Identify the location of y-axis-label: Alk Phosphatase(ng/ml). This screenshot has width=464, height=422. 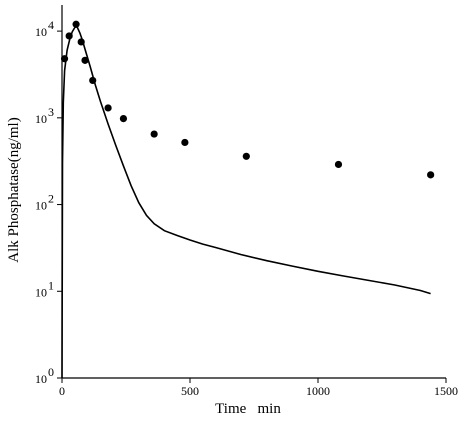
(14, 189).